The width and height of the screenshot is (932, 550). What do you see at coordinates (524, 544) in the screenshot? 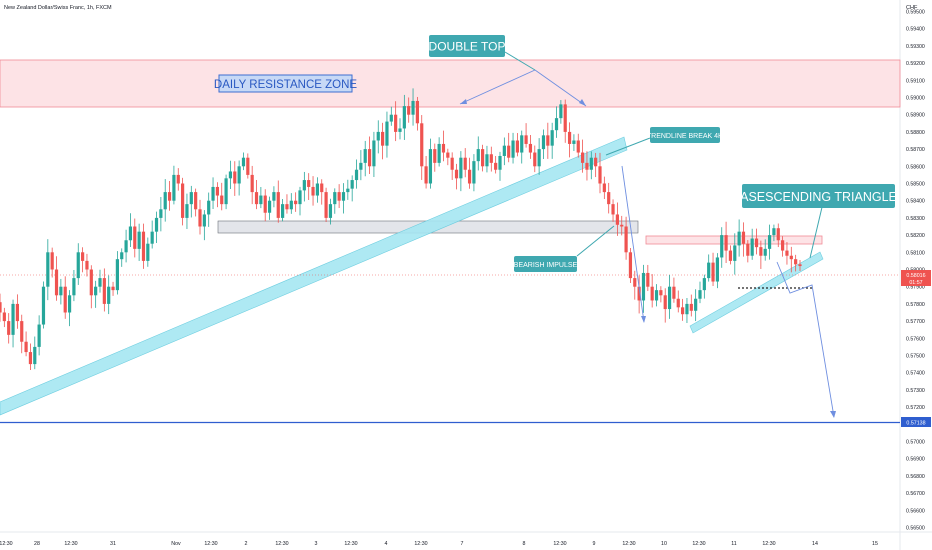
I see `time-tick-label: 8` at bounding box center [524, 544].